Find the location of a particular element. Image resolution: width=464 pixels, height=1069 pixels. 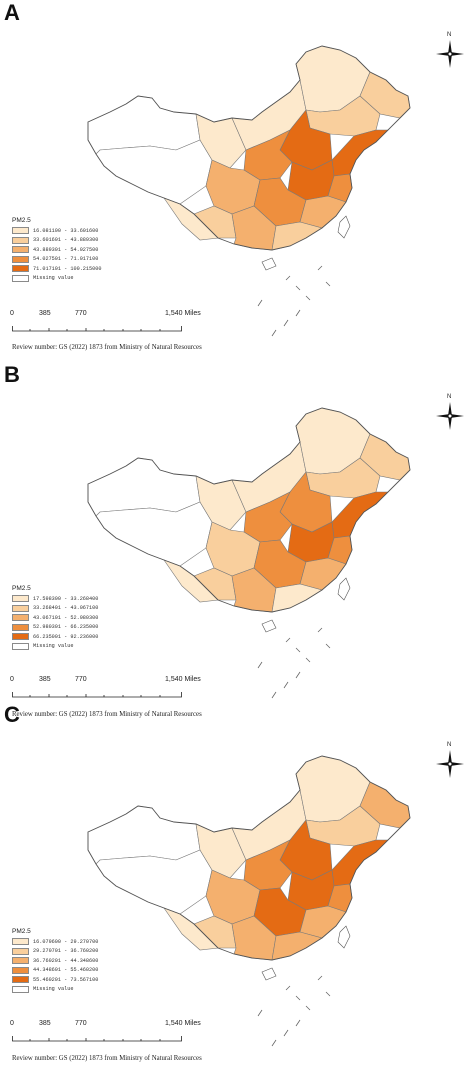

legend-entry-label: 44.348601 - 55.460200 is located at coordinates (66, 970).